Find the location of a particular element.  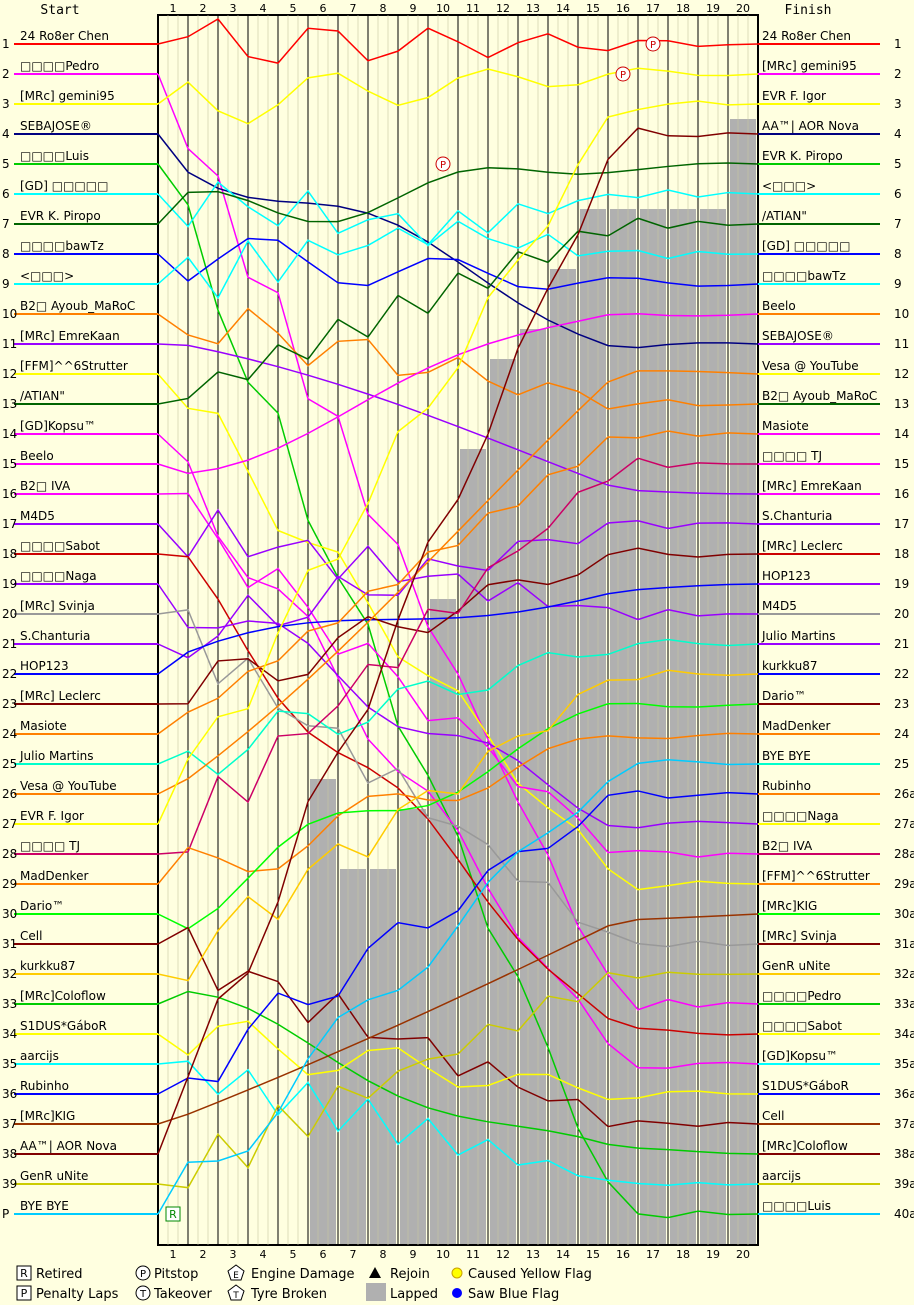

finish-header: Finish is located at coordinates (808, 10).